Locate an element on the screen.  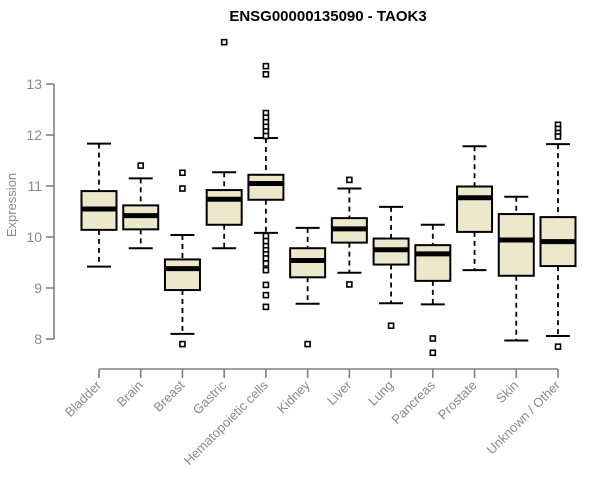
x-category-label-breast: Breast is located at coordinates (168, 395).